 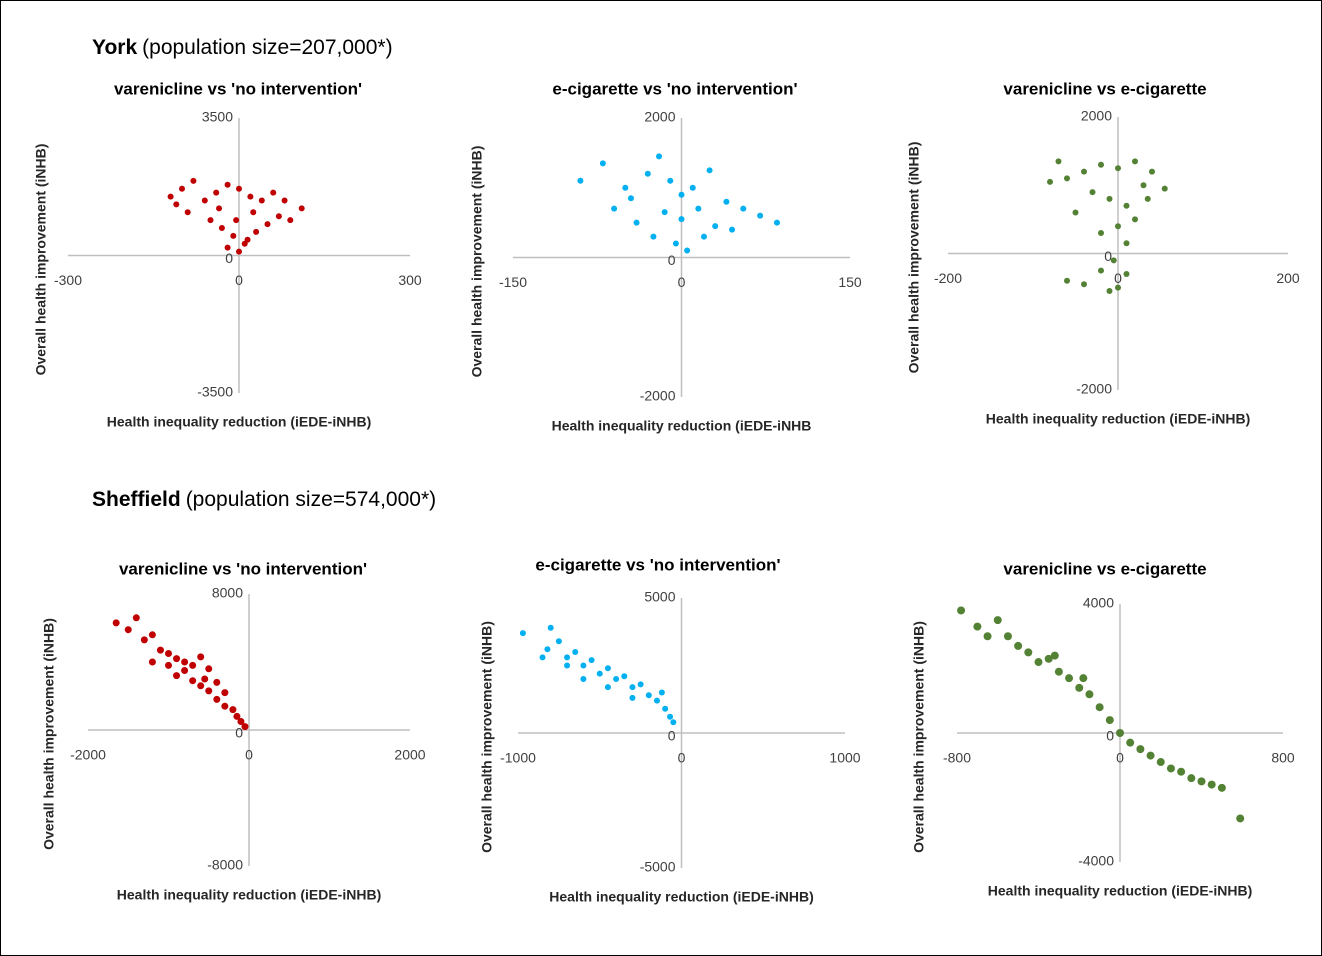 What do you see at coordinates (681, 897) in the screenshot?
I see `x-axis-label: Health inequality reduction (iEDE-iNHB)` at bounding box center [681, 897].